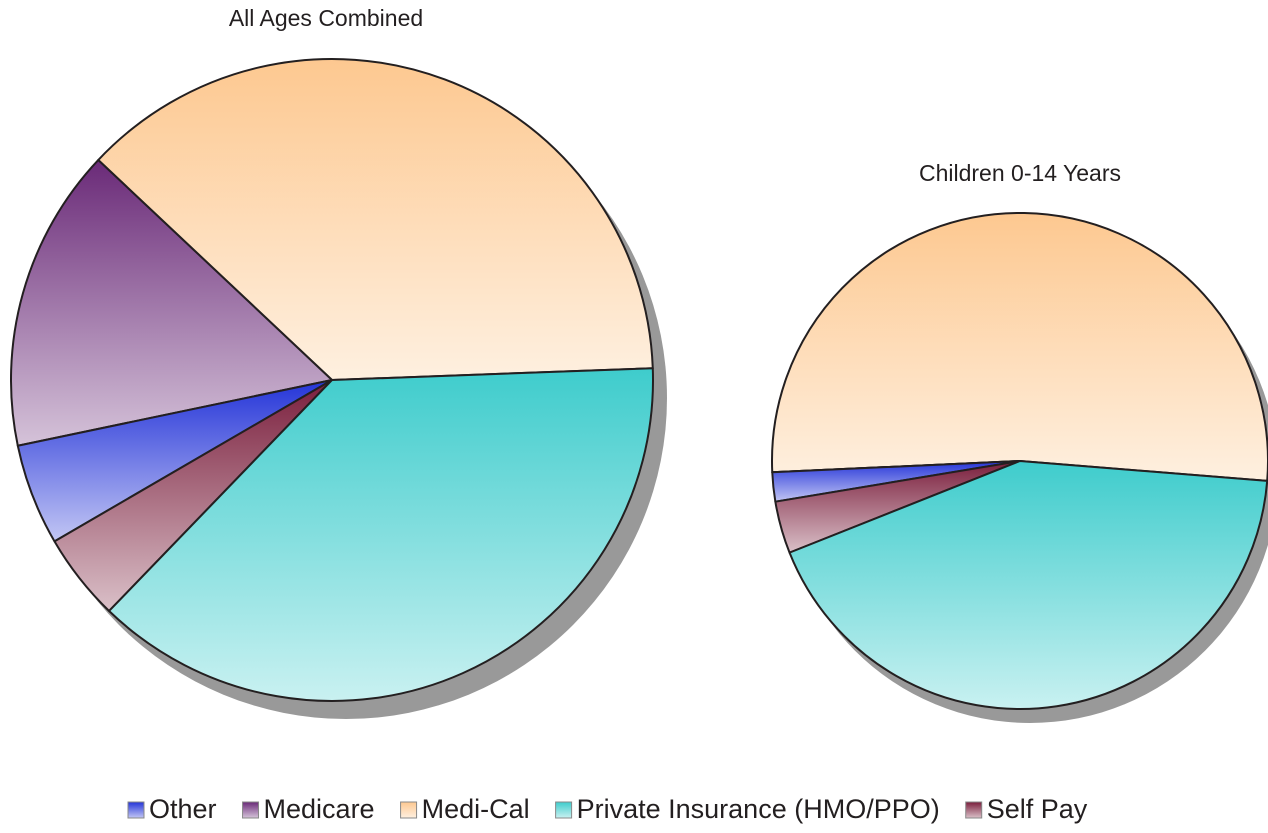  What do you see at coordinates (319, 809) in the screenshot?
I see `legend-label: Medicare` at bounding box center [319, 809].